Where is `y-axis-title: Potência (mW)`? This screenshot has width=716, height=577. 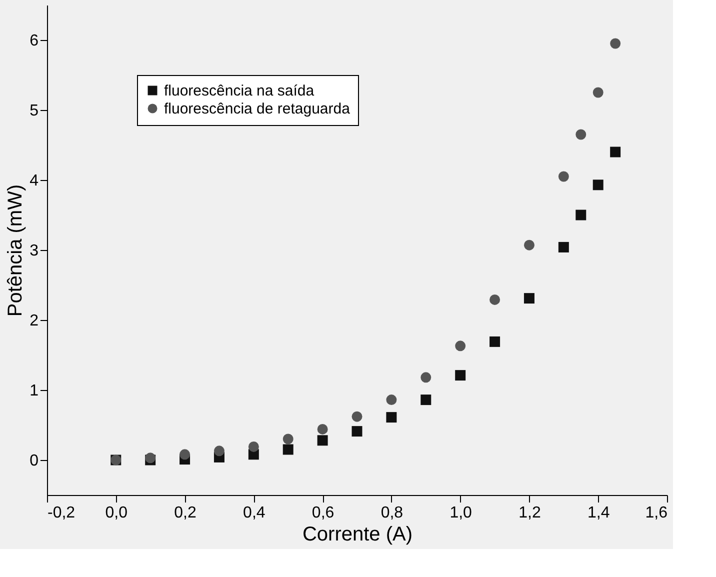
y-axis-title: Potência (mW) is located at coordinates (15, 250).